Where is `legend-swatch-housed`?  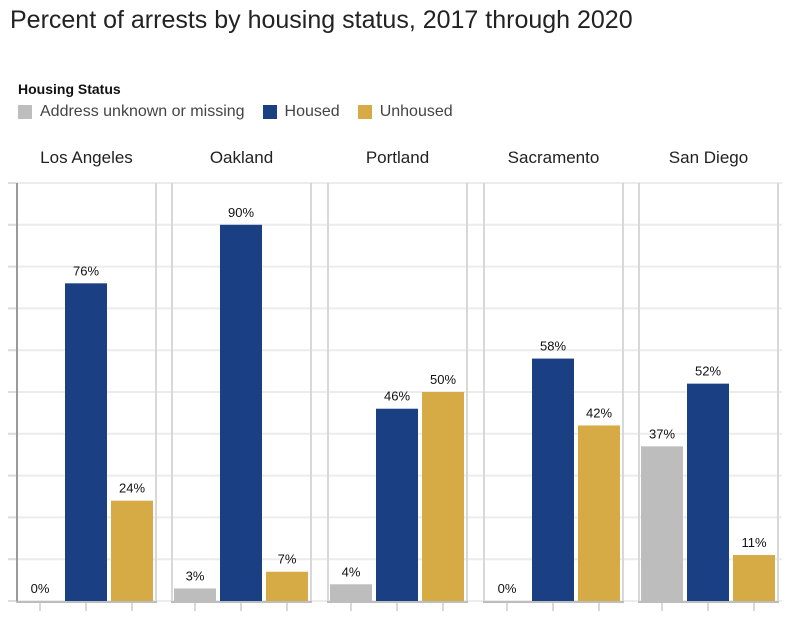 legend-swatch-housed is located at coordinates (269, 112).